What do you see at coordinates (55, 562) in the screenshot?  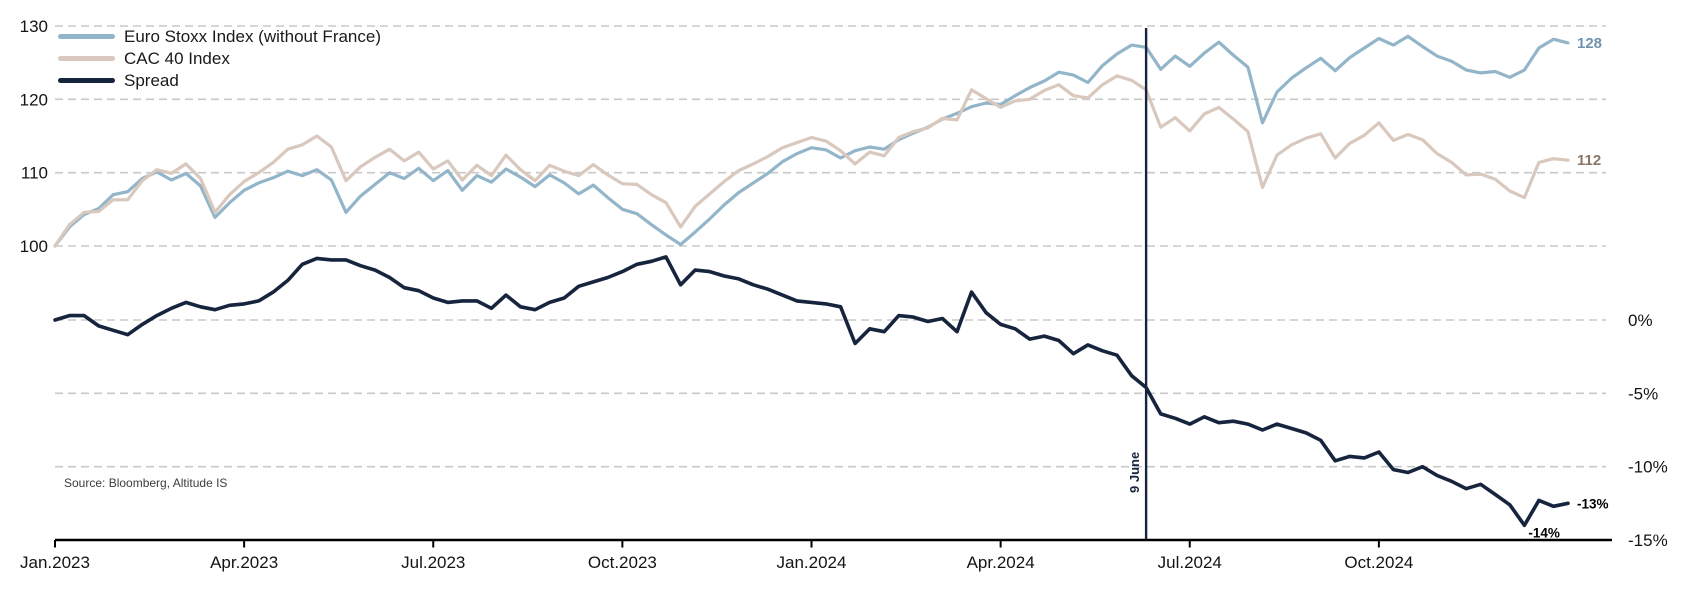 I see `x-axis-tick-label: Jan.2023` at bounding box center [55, 562].